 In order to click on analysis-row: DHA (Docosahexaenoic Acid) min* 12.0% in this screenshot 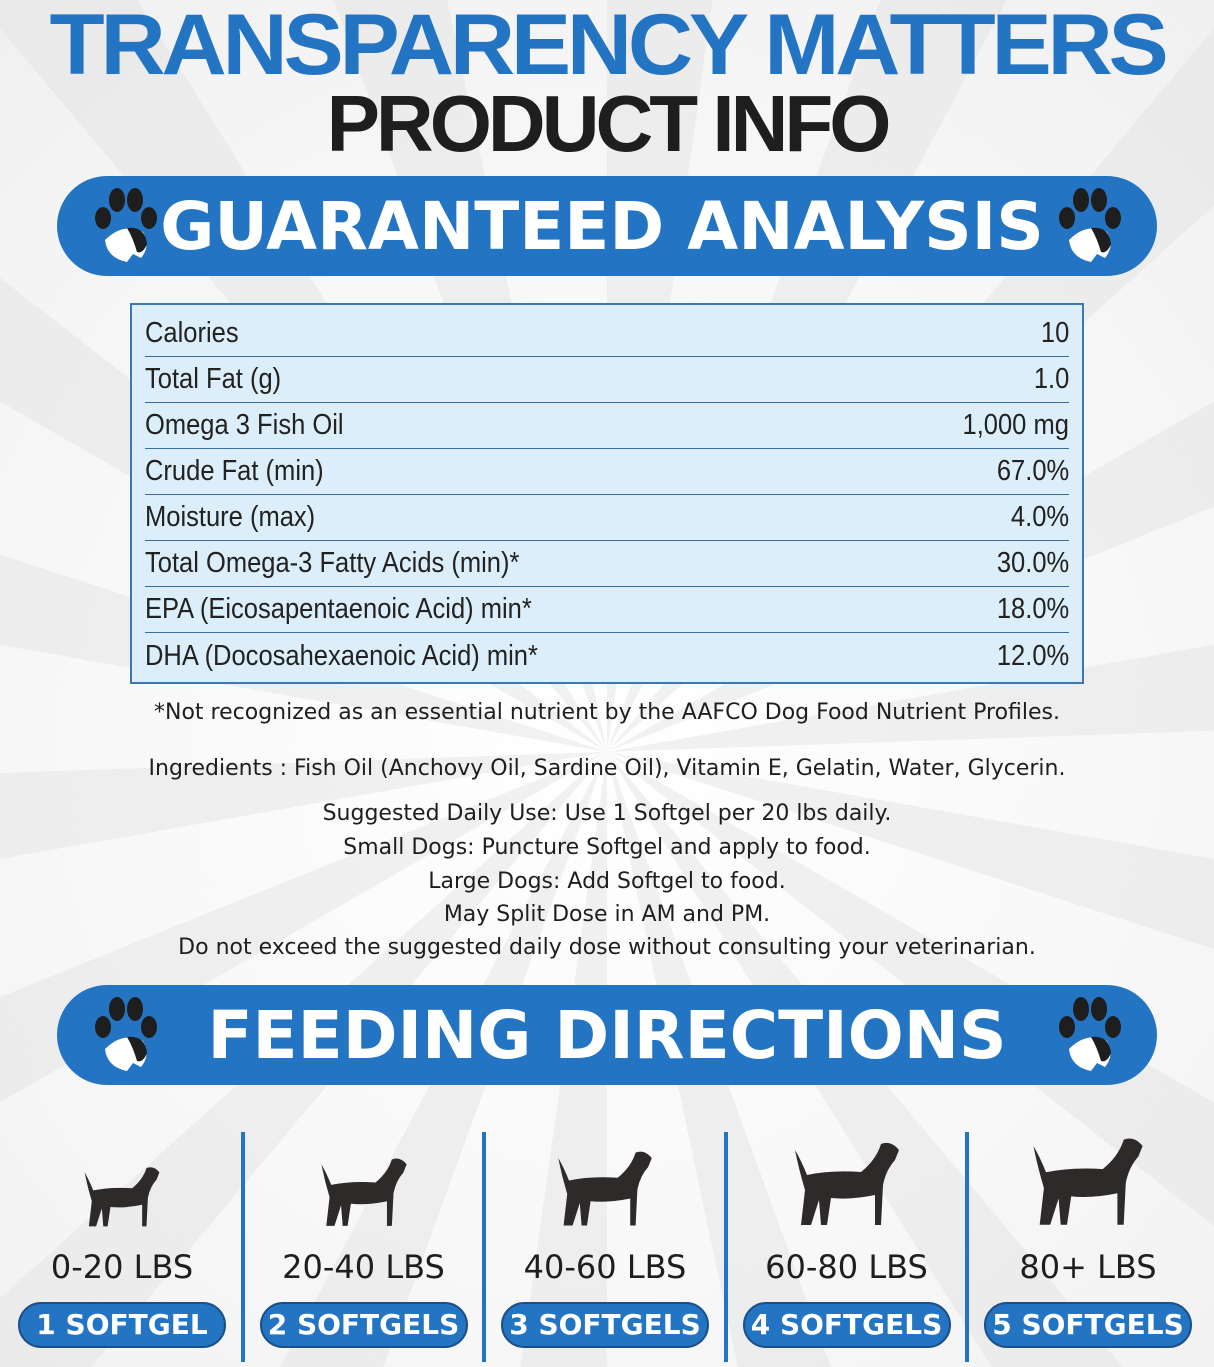, I will do `click(607, 656)`.